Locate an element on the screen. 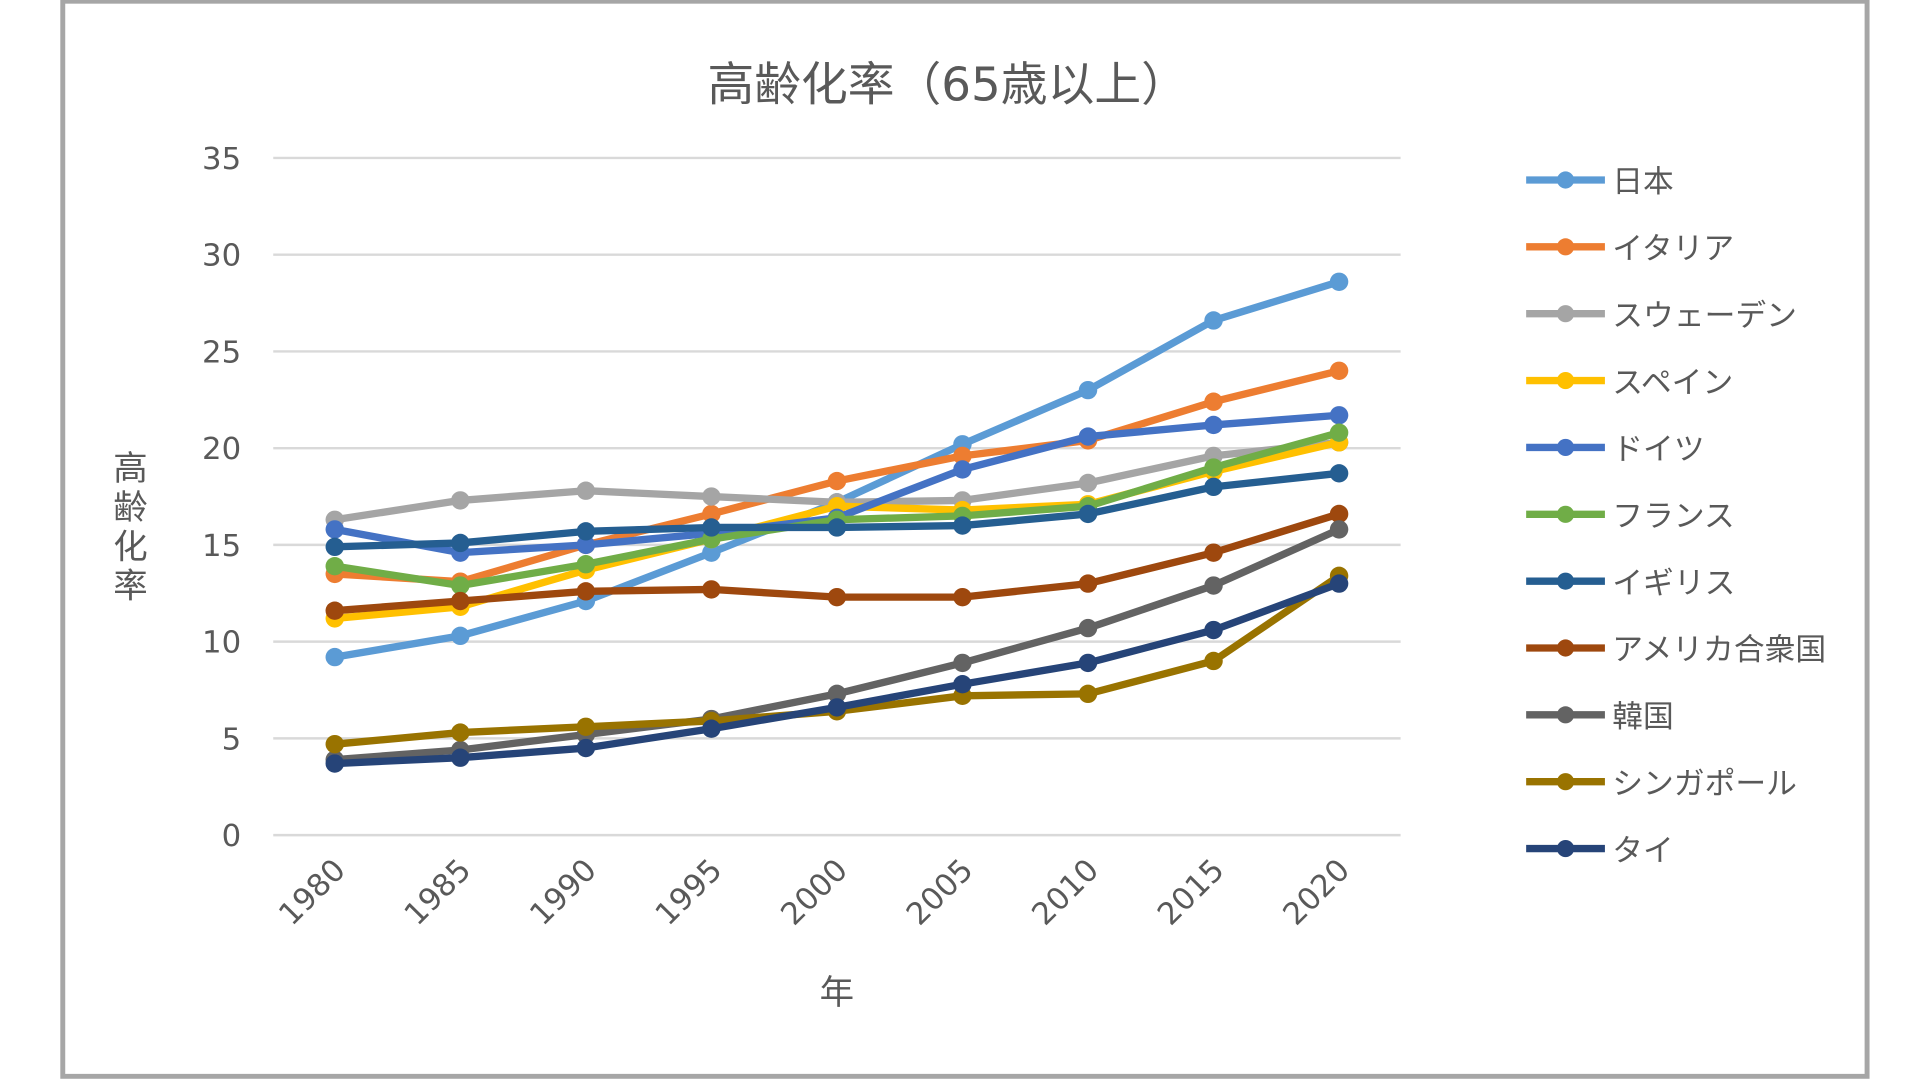 The image size is (1920, 1080). legend-label: シンガポール is located at coordinates (1704, 784).